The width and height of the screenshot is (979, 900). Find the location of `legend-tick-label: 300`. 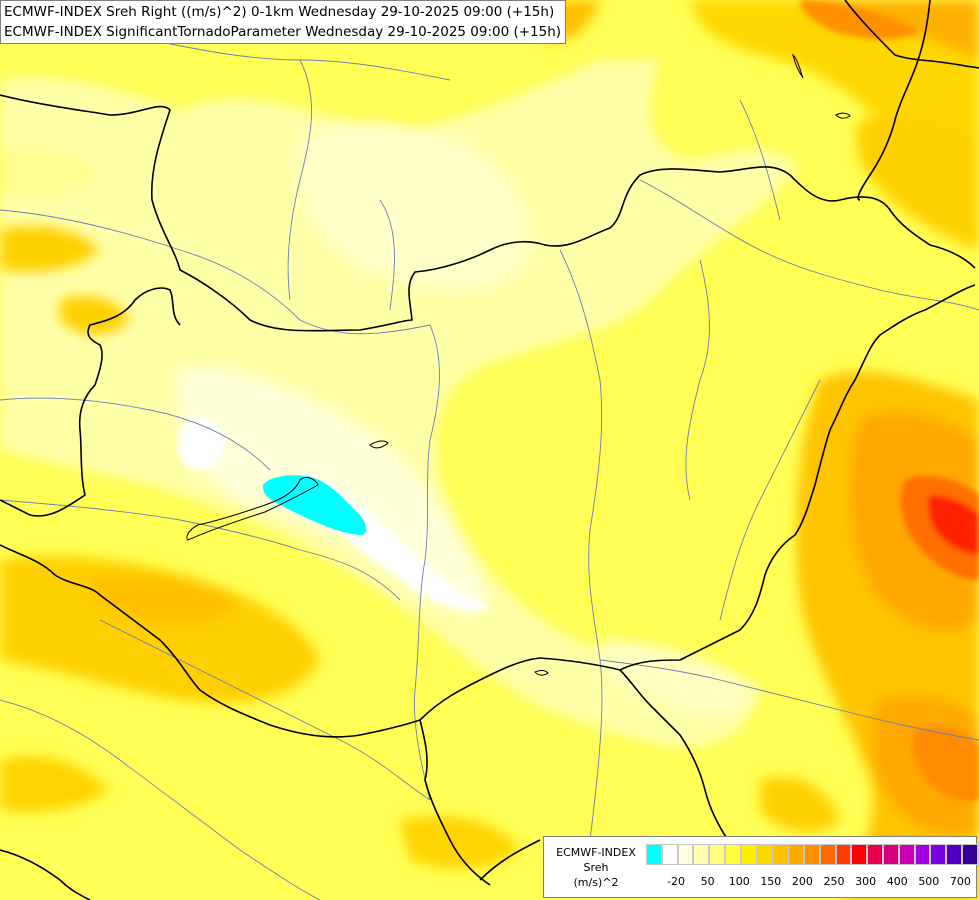

legend-tick-label: 300 is located at coordinates (866, 881).